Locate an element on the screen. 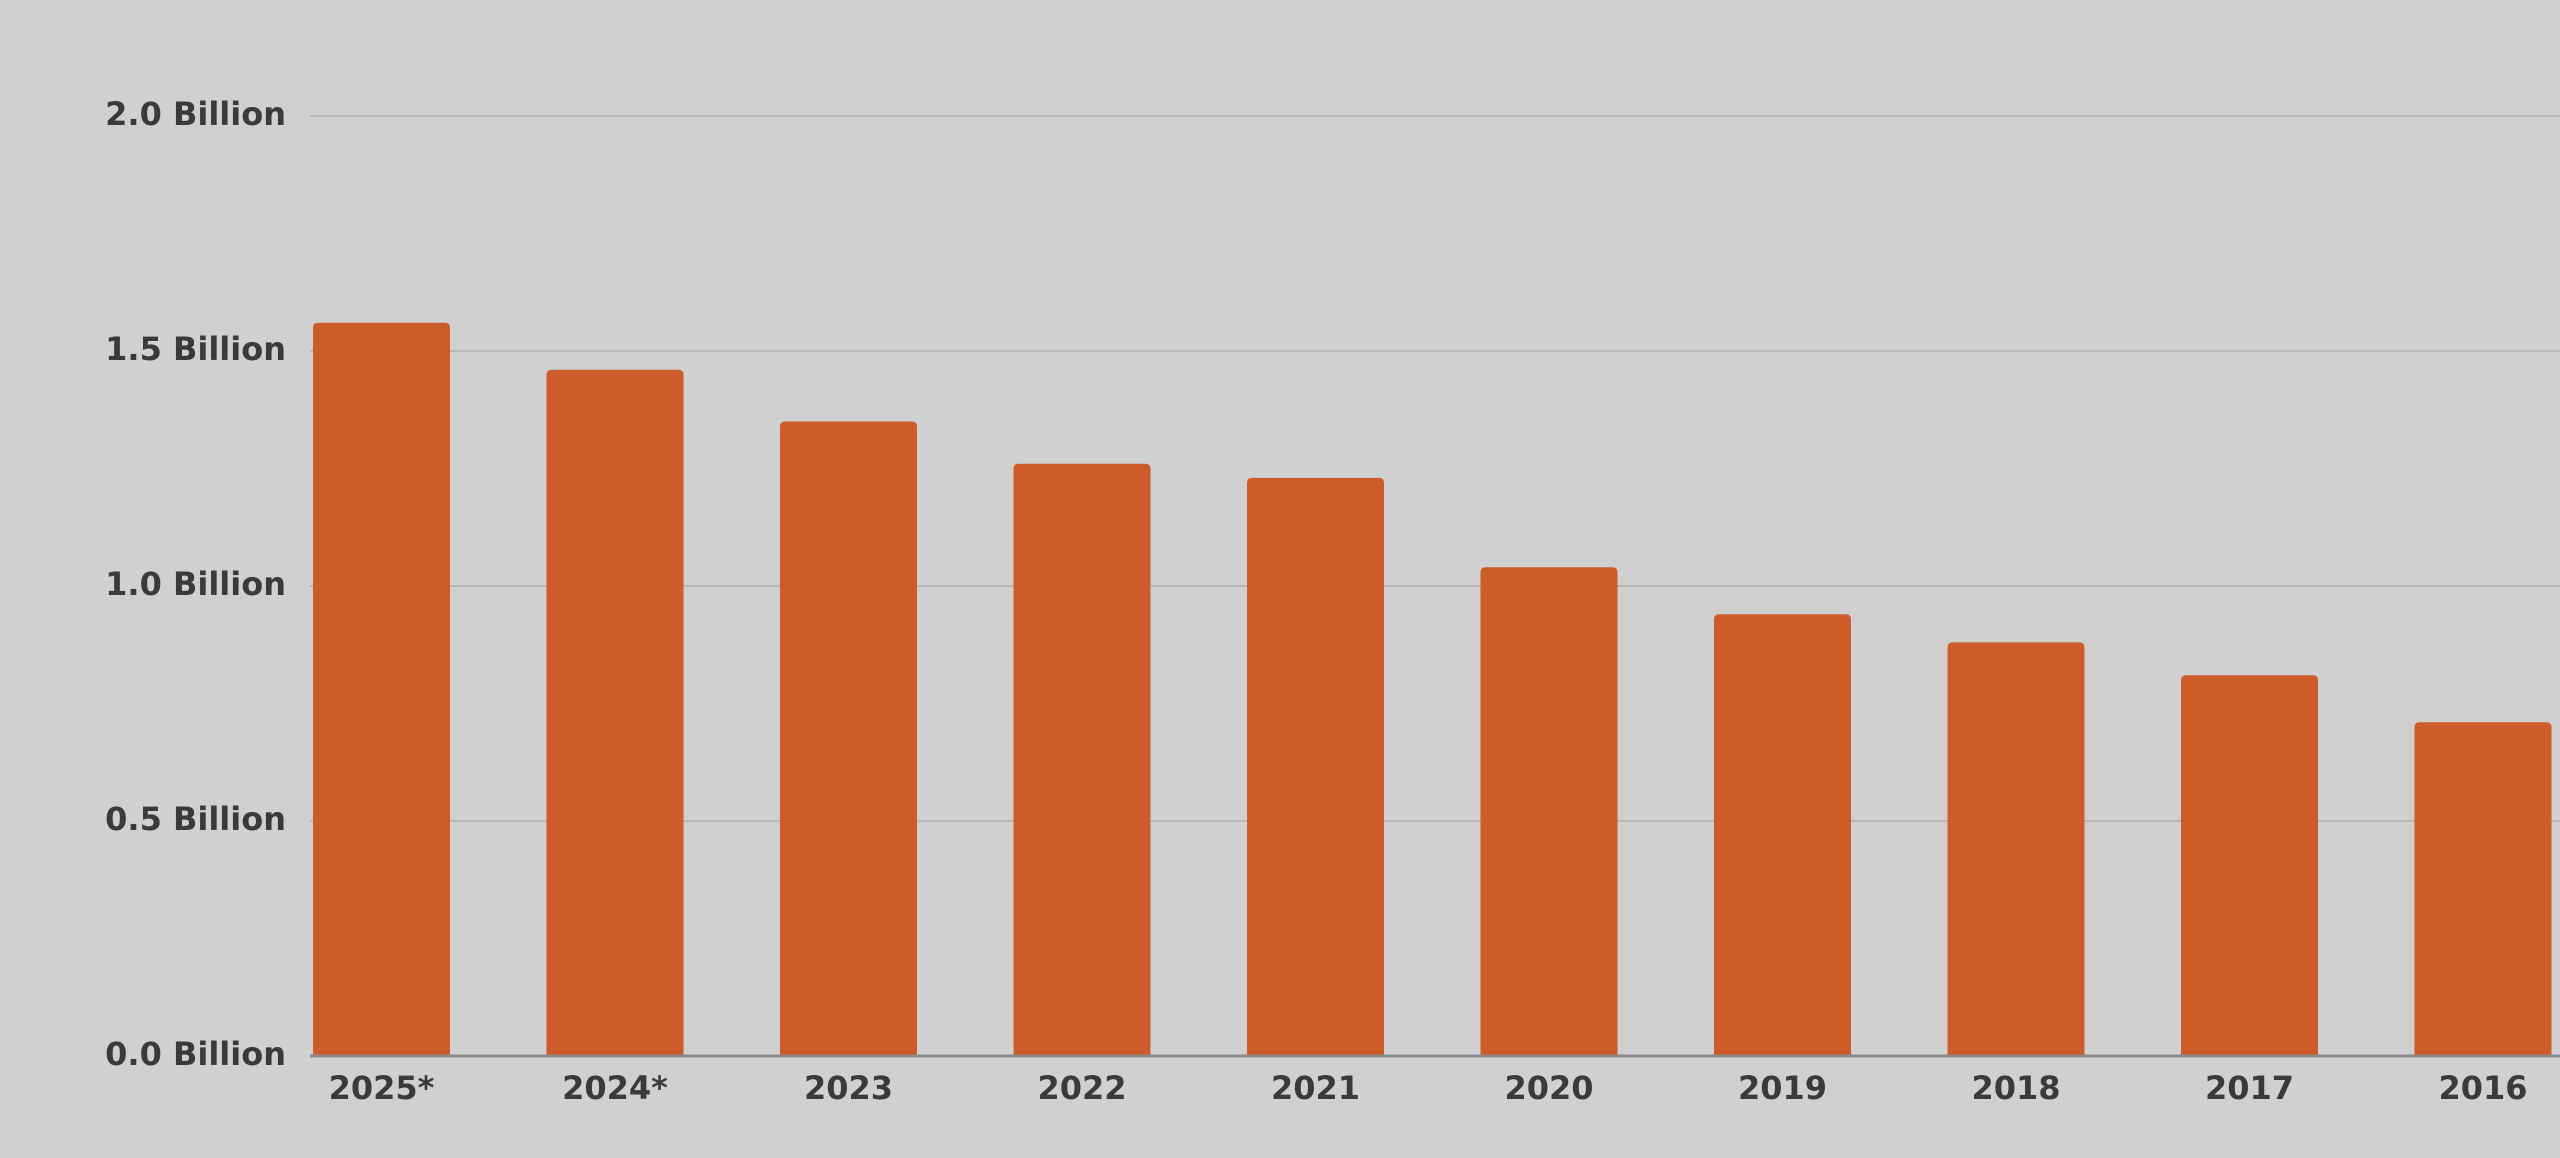  y-tick-label: 0.0 Billion is located at coordinates (195, 1054).